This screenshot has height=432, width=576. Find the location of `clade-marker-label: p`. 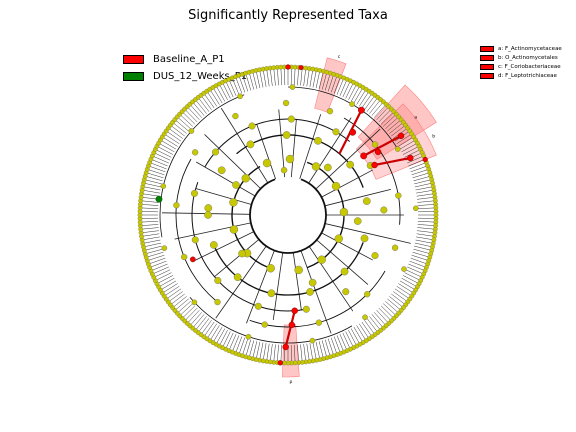

clade-marker-label: p is located at coordinates (291, 382).